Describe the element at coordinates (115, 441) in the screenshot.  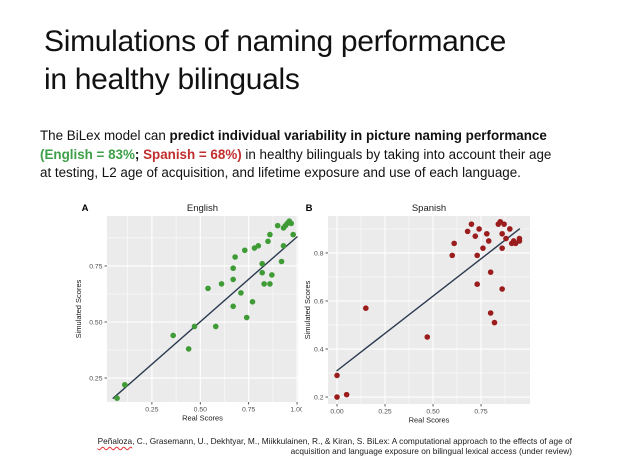
I see `citation-author-misspelled: Peñaloza` at that location.